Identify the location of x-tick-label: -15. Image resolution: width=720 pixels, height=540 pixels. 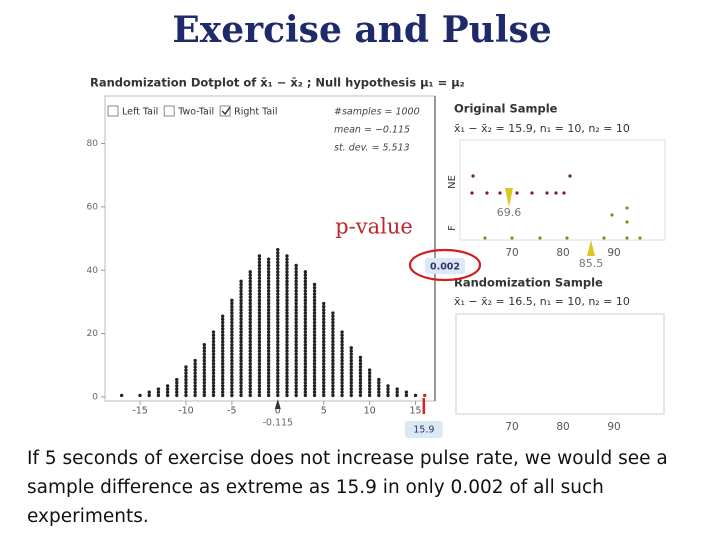
(140, 411).